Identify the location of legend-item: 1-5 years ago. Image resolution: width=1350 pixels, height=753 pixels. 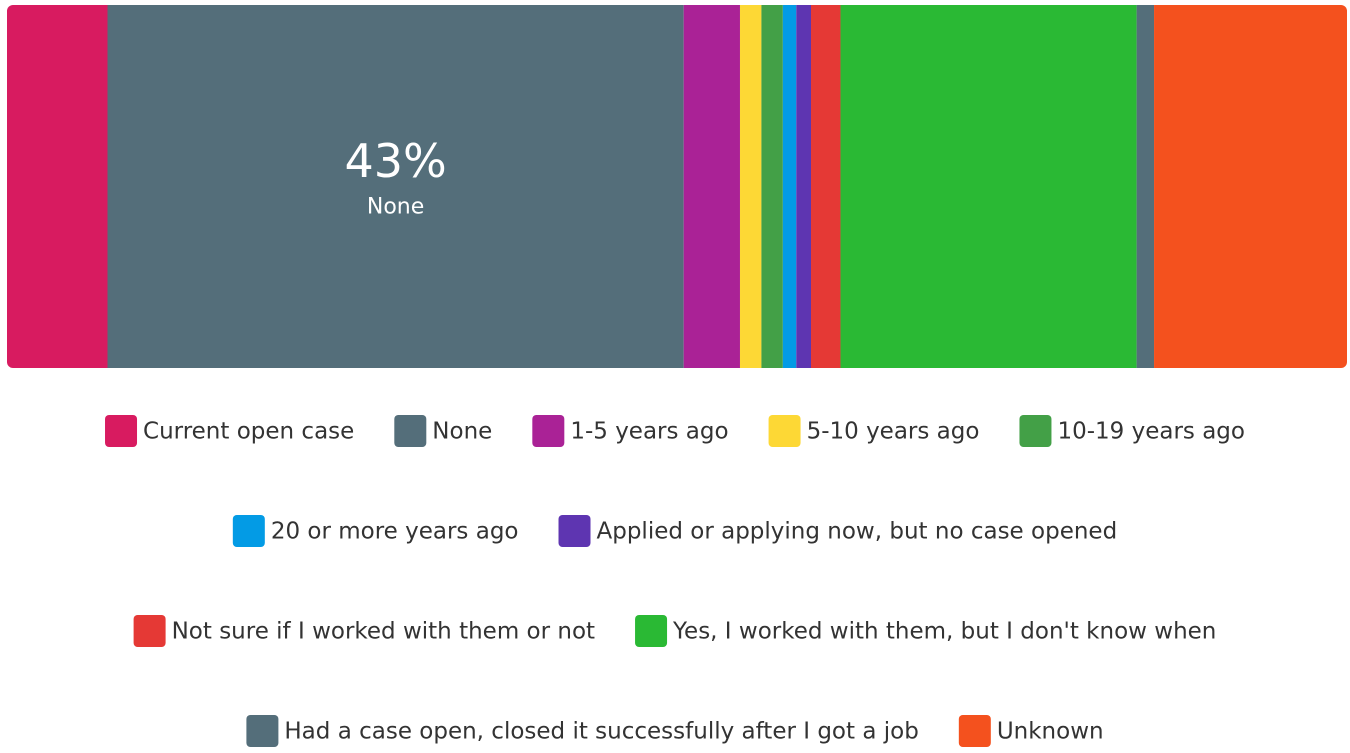
(630, 431).